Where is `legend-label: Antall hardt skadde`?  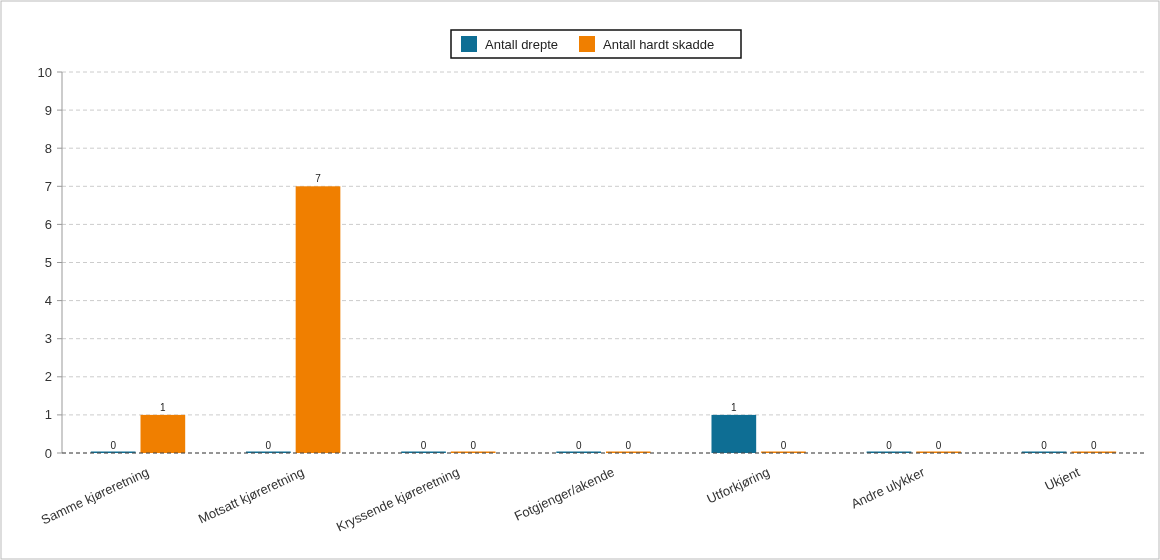
legend-label: Antall hardt skadde is located at coordinates (659, 44).